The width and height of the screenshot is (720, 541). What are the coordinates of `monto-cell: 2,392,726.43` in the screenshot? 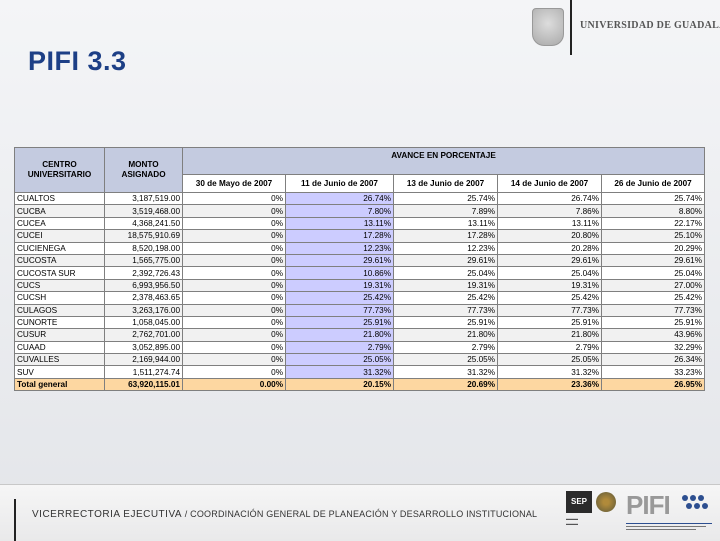 It's located at (143, 273).